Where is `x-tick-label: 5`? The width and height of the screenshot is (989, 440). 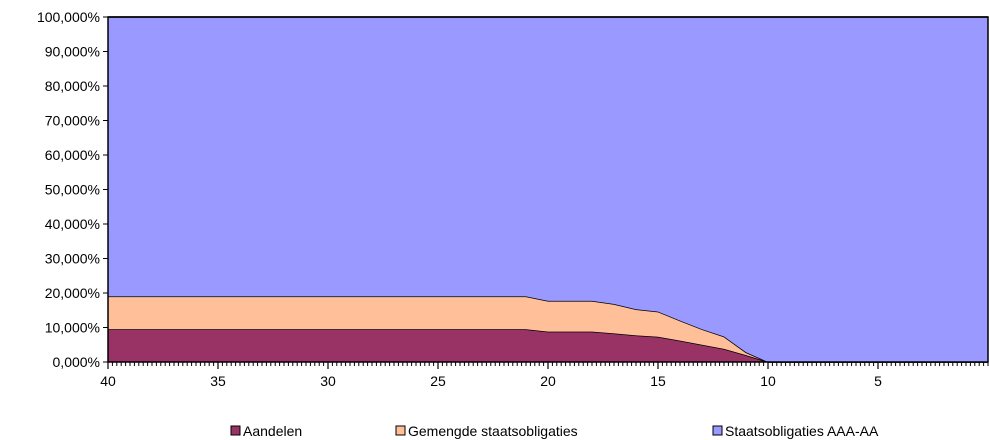 x-tick-label: 5 is located at coordinates (878, 381).